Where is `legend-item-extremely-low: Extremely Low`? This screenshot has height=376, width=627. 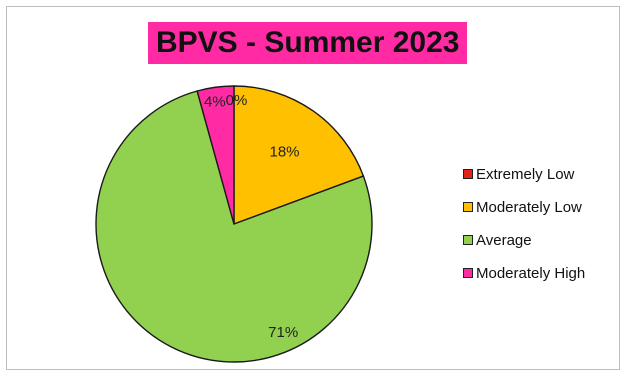
legend-item-extremely-low: Extremely Low is located at coordinates (541, 174).